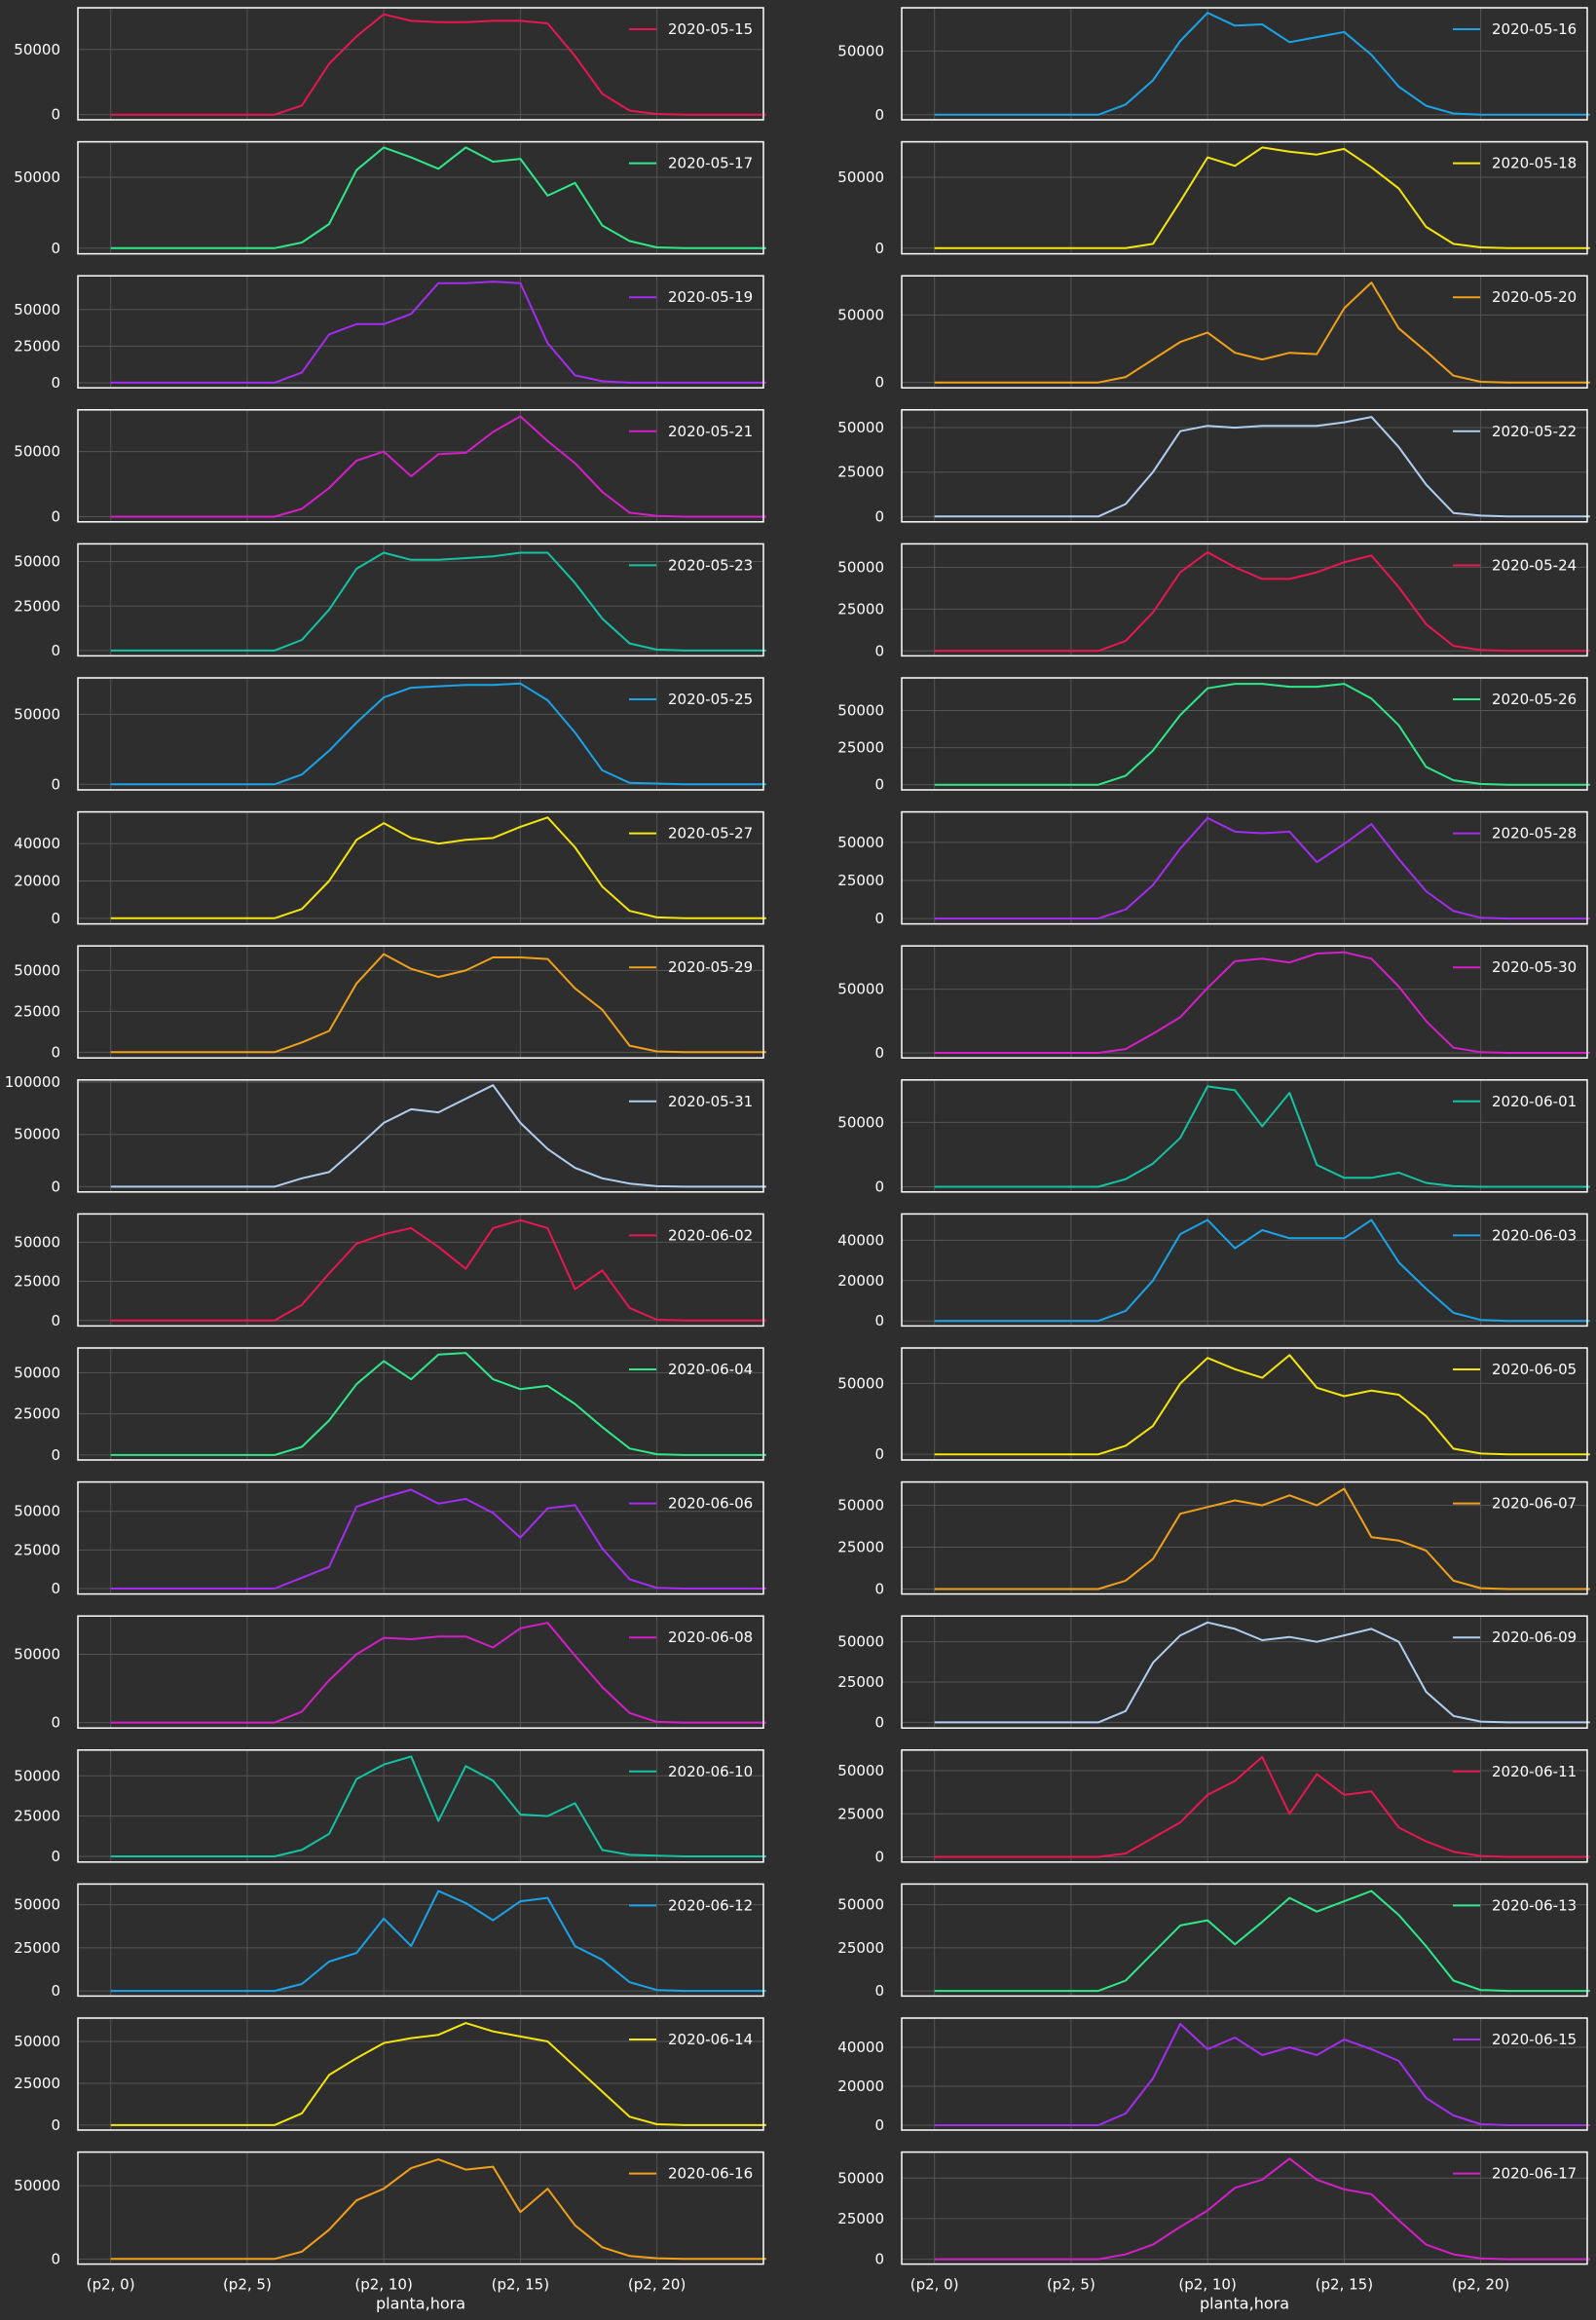 The image size is (1596, 2320). Describe the element at coordinates (861, 1240) in the screenshot. I see `y-tick-label: 40000` at that location.